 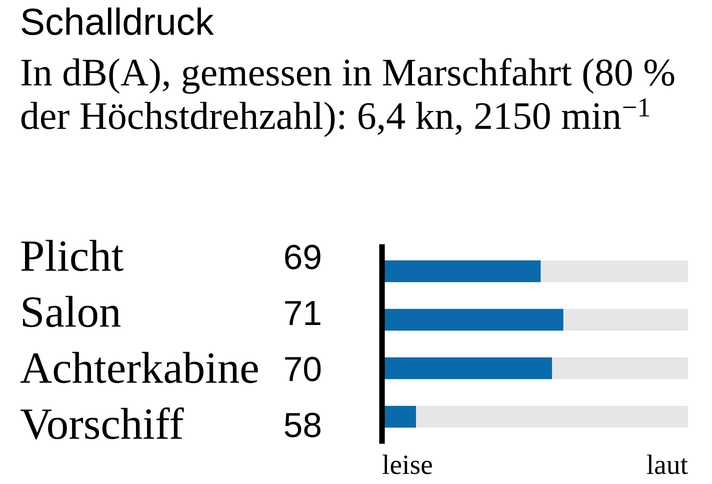 I want to click on data-label: 69, so click(x=302, y=257).